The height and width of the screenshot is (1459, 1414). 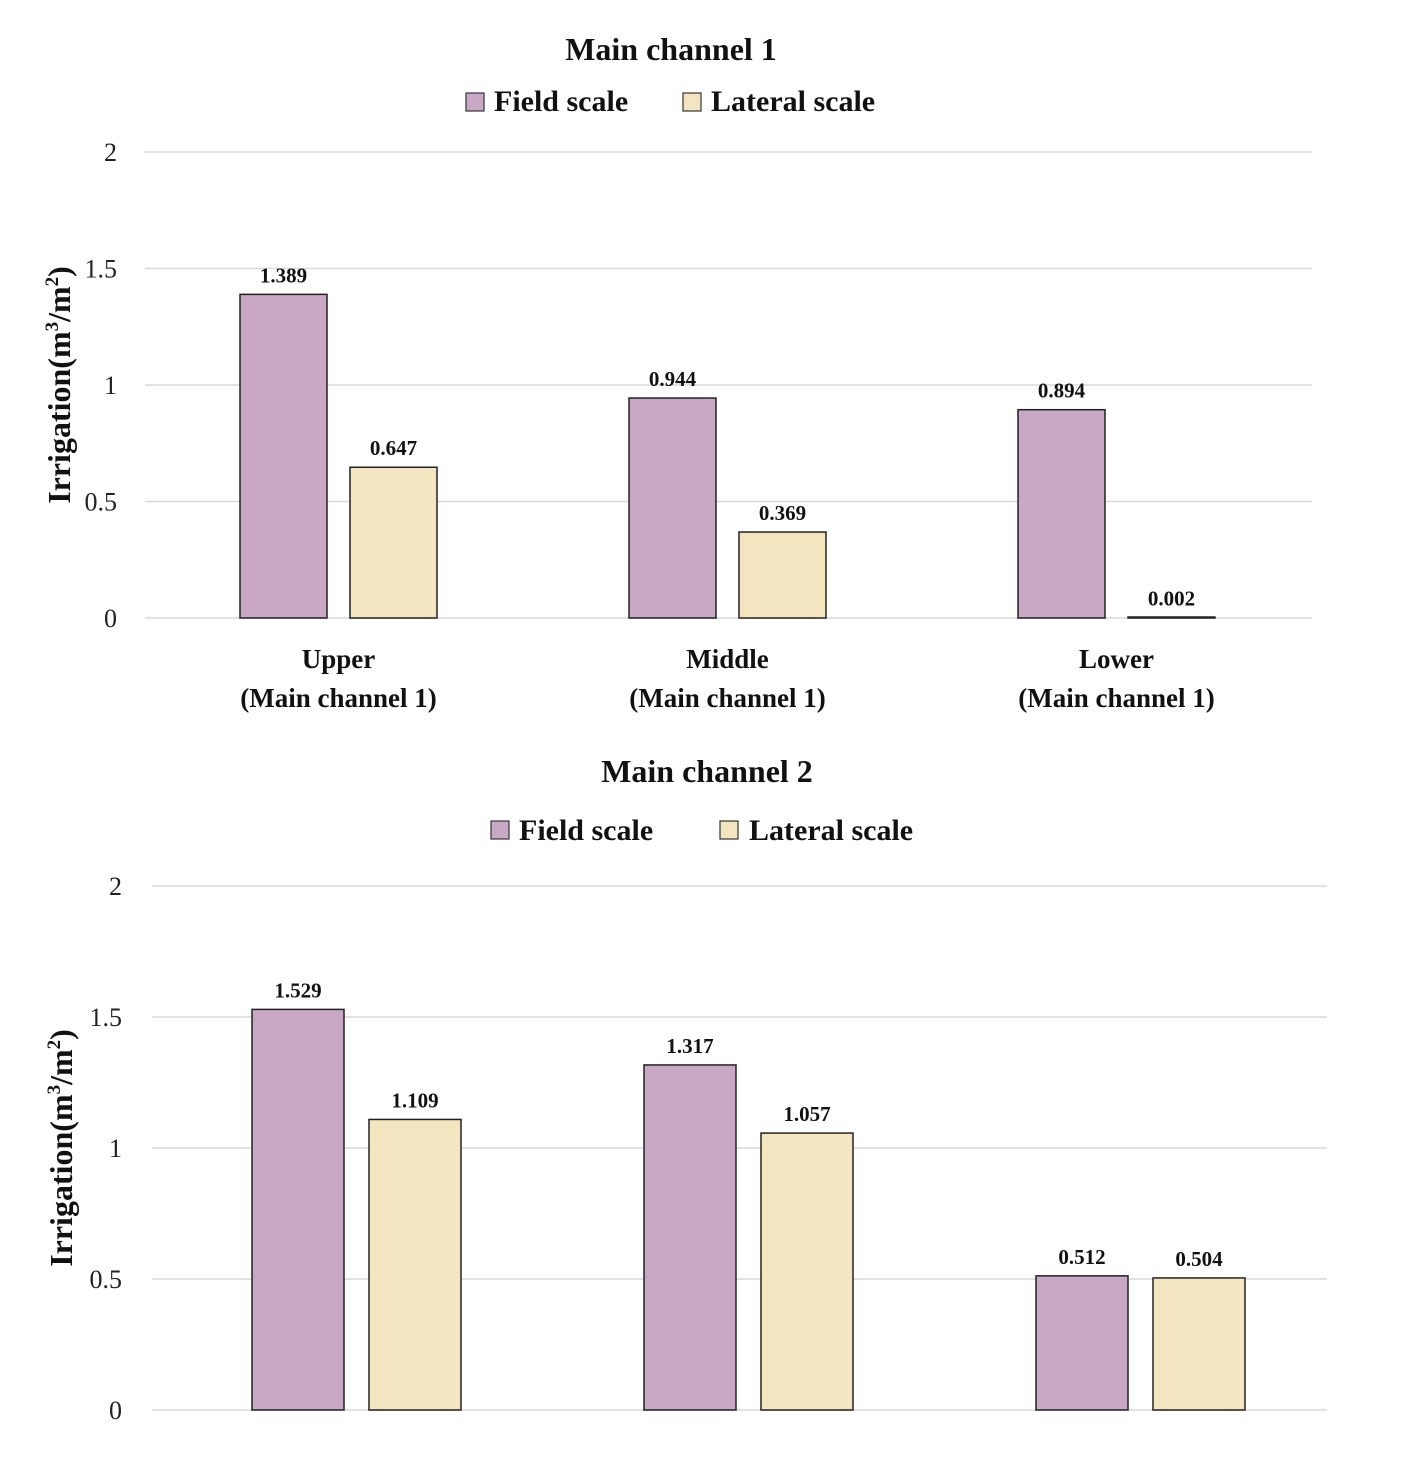 What do you see at coordinates (689, 1046) in the screenshot?
I see `data-label: 1.317` at bounding box center [689, 1046].